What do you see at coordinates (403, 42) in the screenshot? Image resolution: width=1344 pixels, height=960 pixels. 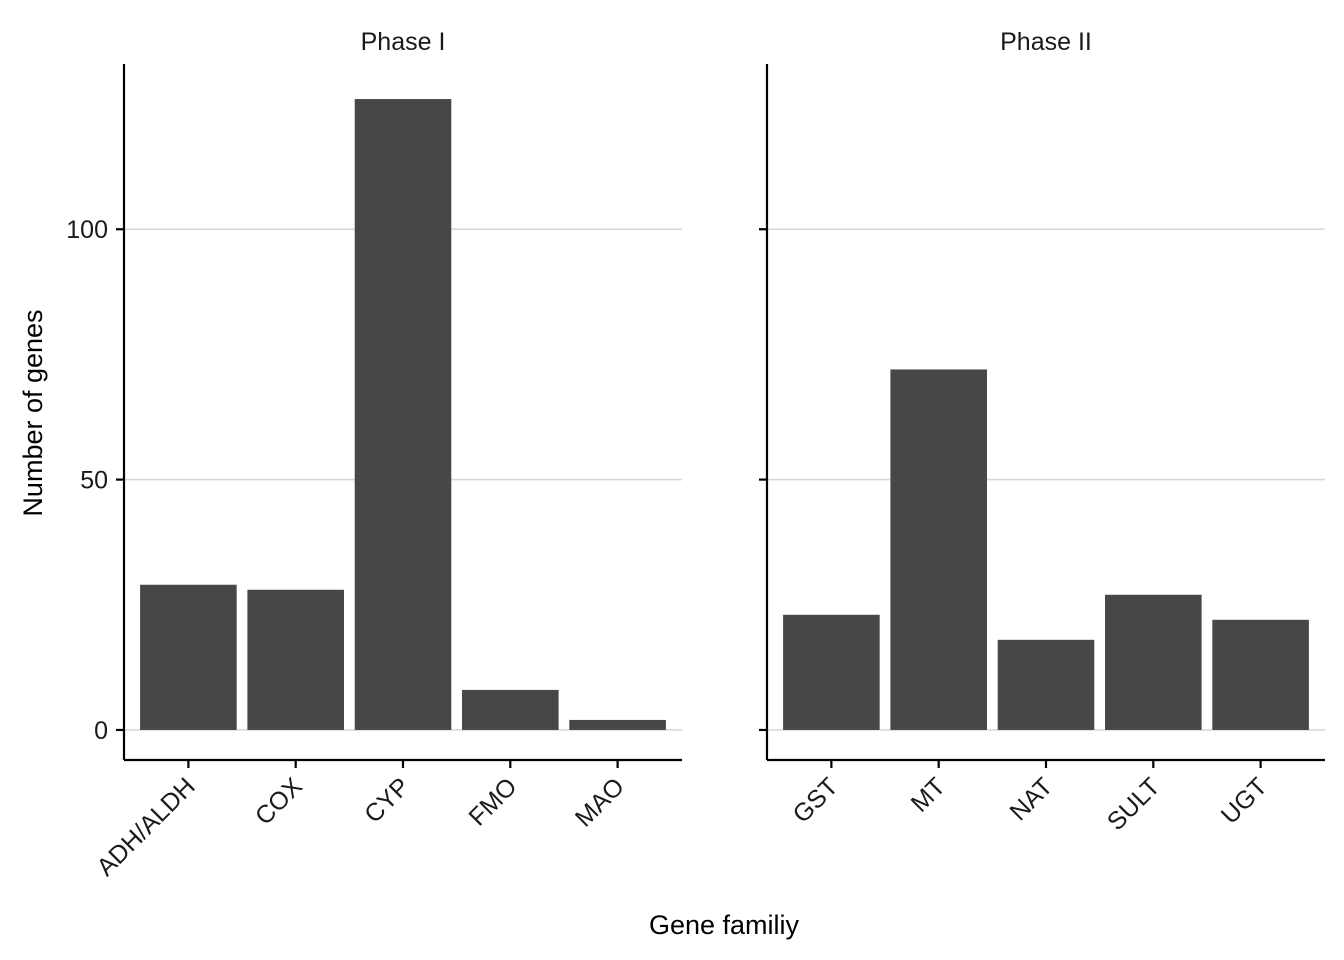 I see `facet-title: Phase I` at bounding box center [403, 42].